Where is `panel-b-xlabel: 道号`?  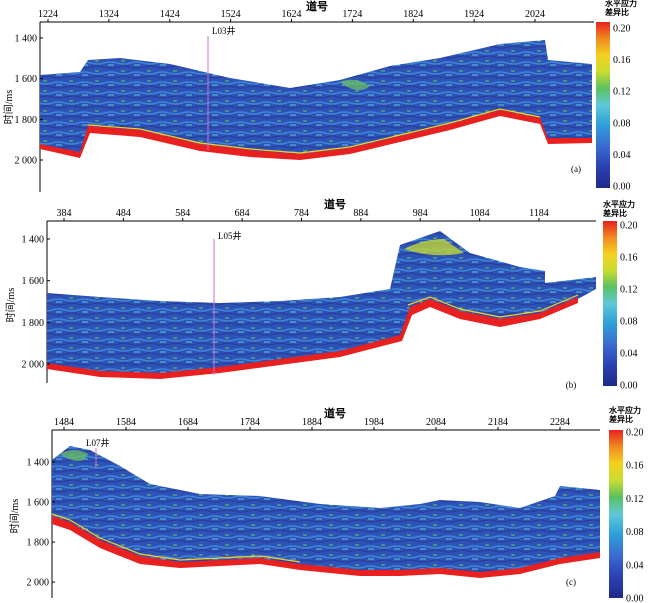
panel-b-xlabel: 道号 is located at coordinates (335, 204).